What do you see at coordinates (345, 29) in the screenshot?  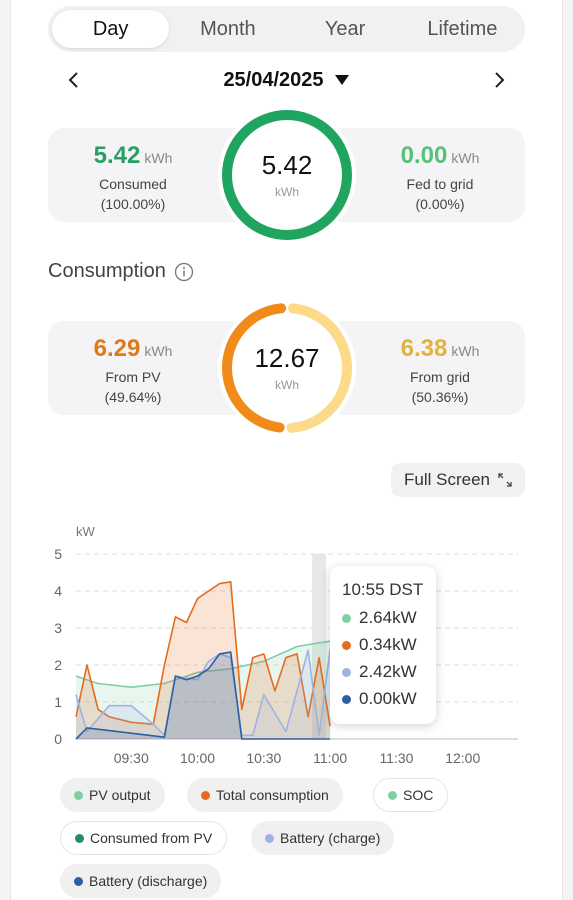 I see `tab-year: Year` at bounding box center [345, 29].